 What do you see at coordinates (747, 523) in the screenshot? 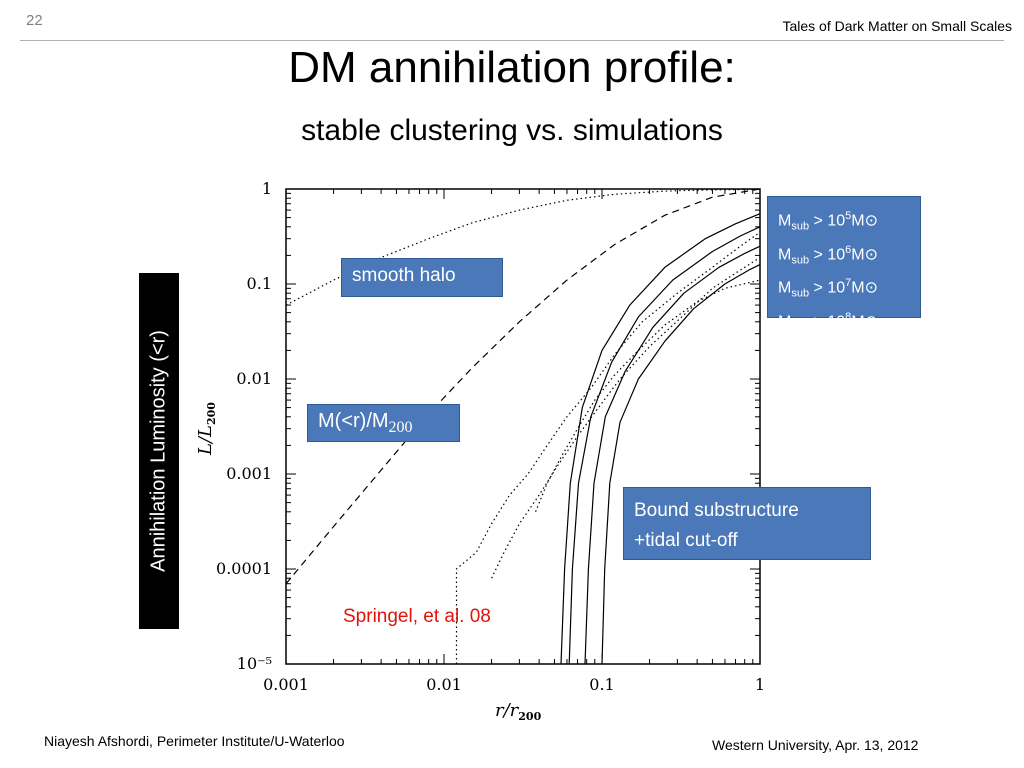
I see `bound-substructure-label: Bound substructure +tidal cut-off` at bounding box center [747, 523].